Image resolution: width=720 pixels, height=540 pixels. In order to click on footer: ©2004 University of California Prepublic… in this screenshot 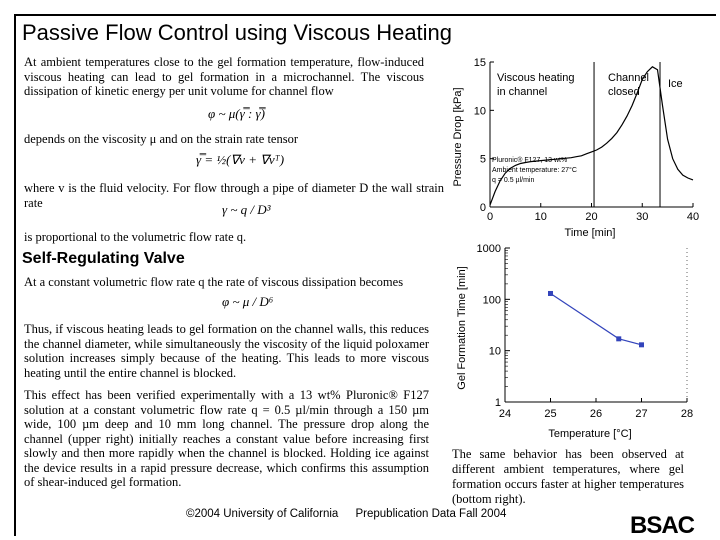, I will do `click(353, 514)`.